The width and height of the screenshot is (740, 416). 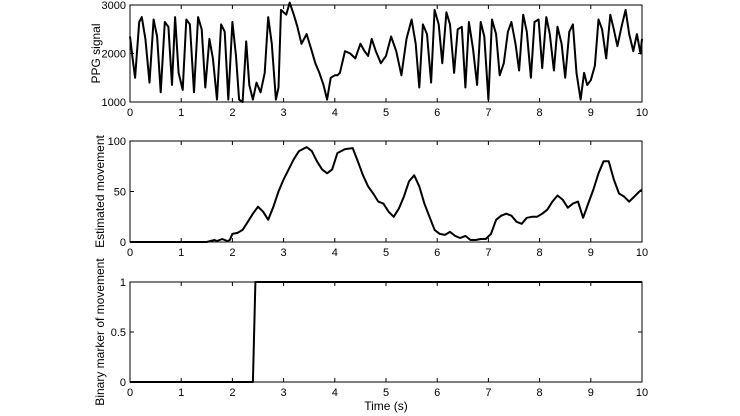 I want to click on ylabel-estimated-movement: Estimated movement, so click(x=100, y=190).